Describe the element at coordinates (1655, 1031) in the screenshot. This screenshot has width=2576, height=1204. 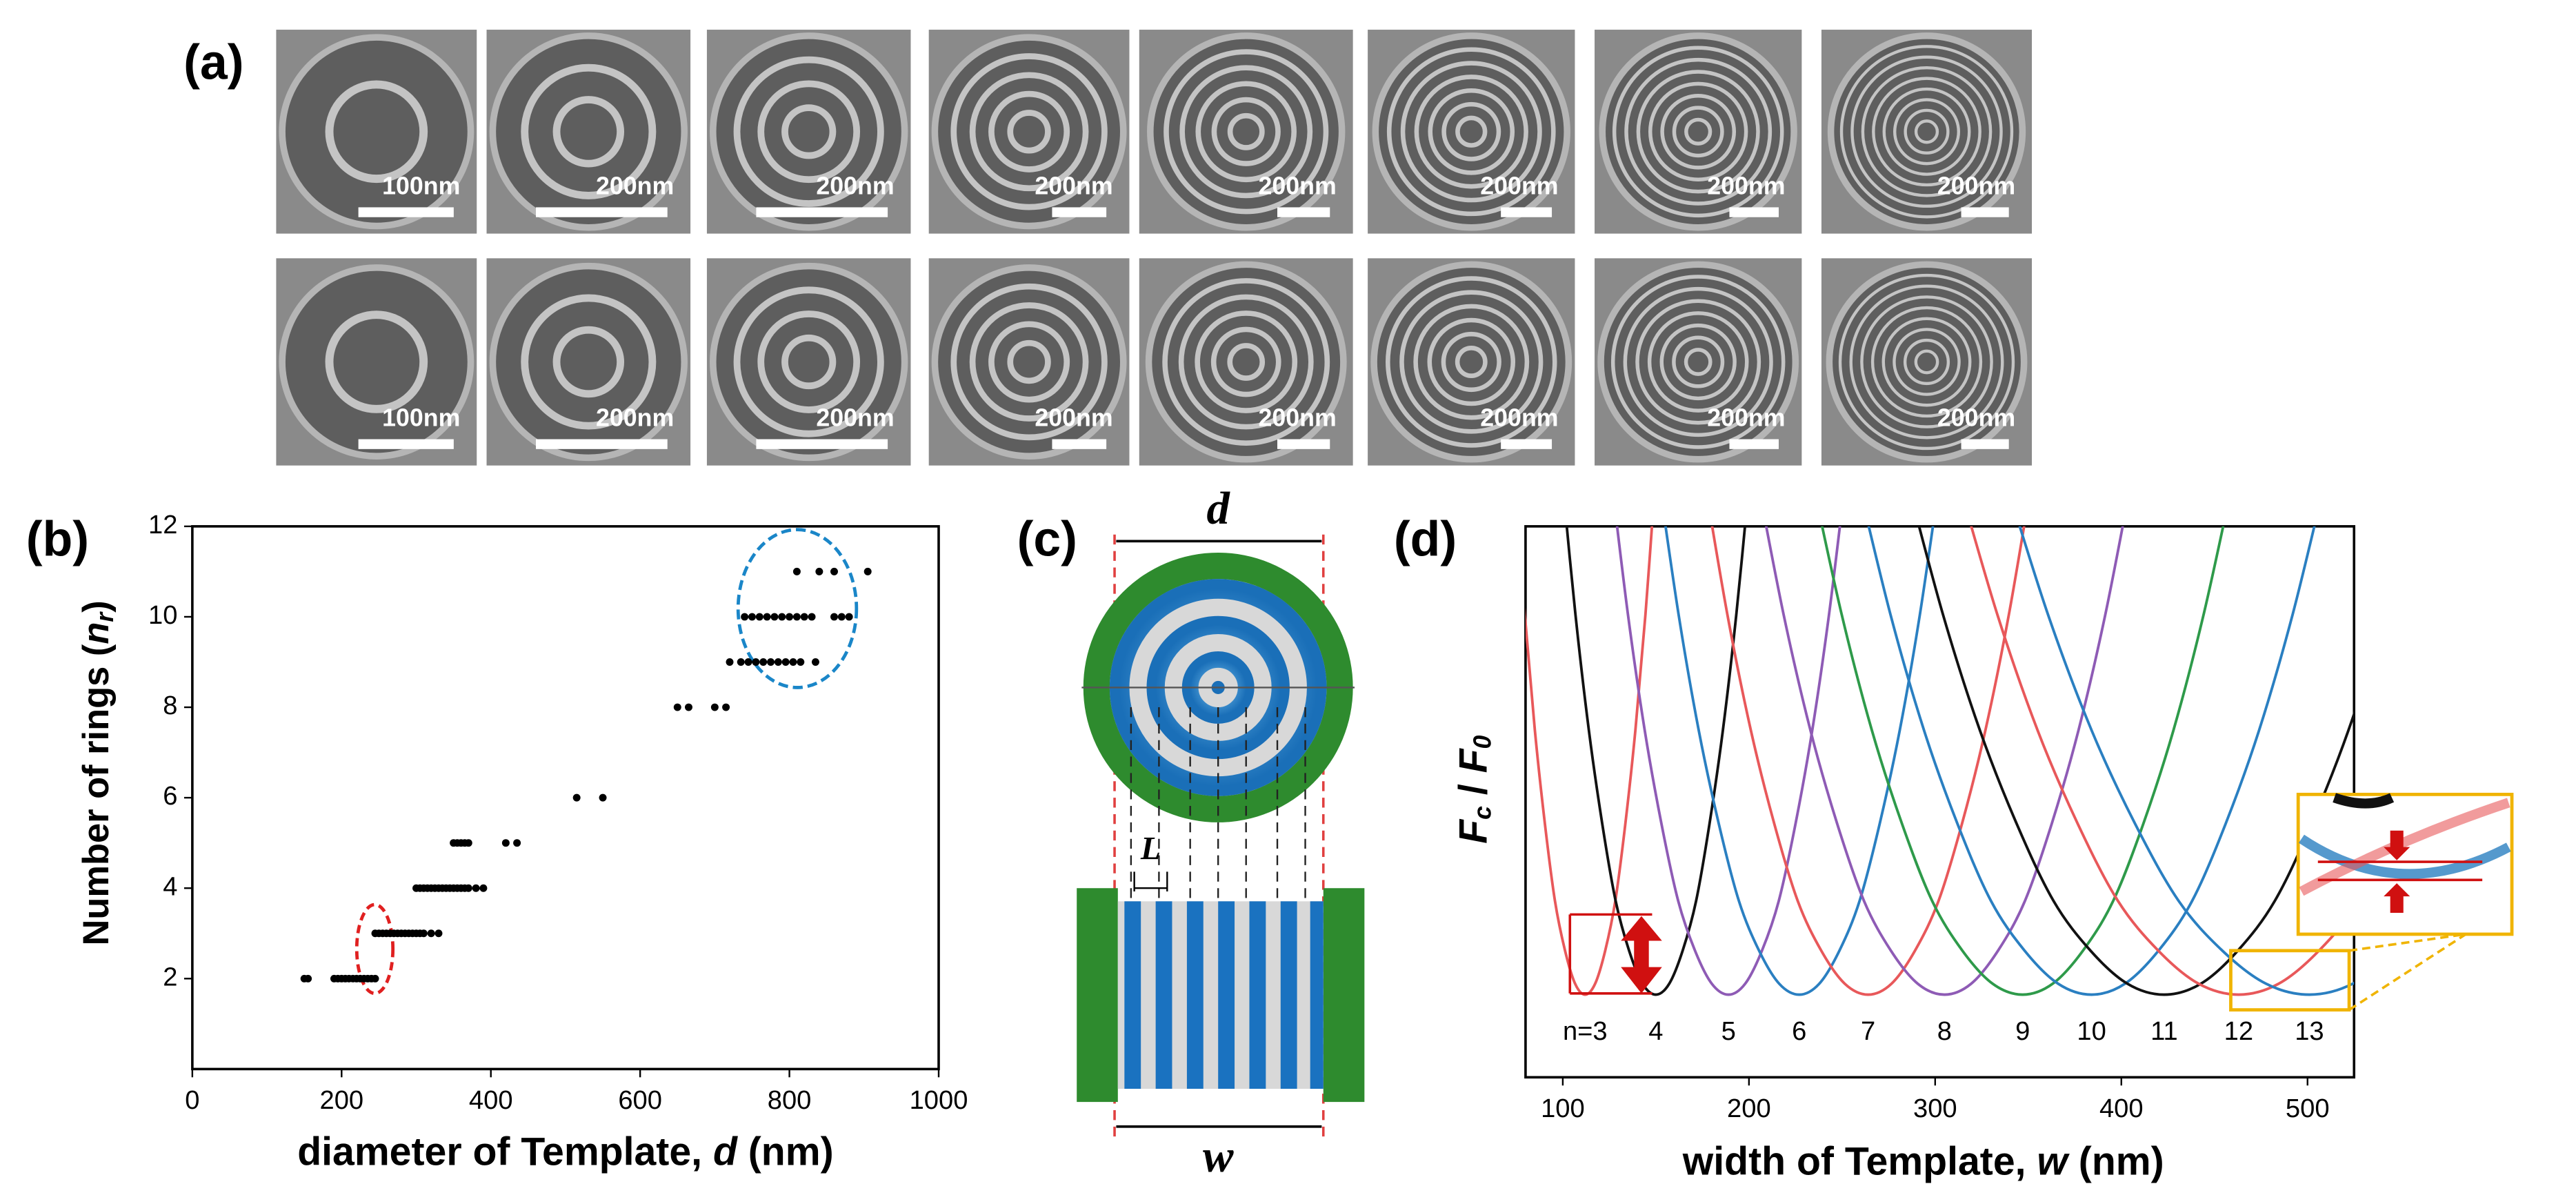
I see `series-label: 4` at that location.